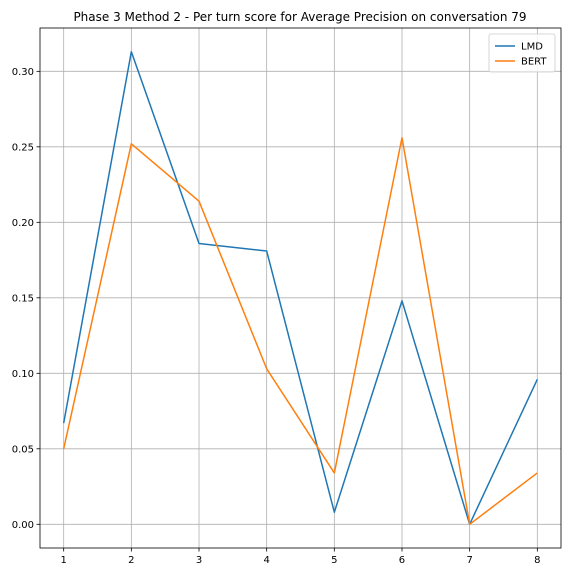 The height and width of the screenshot is (576, 576). I want to click on y-tick-label: 0.20, so click(23, 223).